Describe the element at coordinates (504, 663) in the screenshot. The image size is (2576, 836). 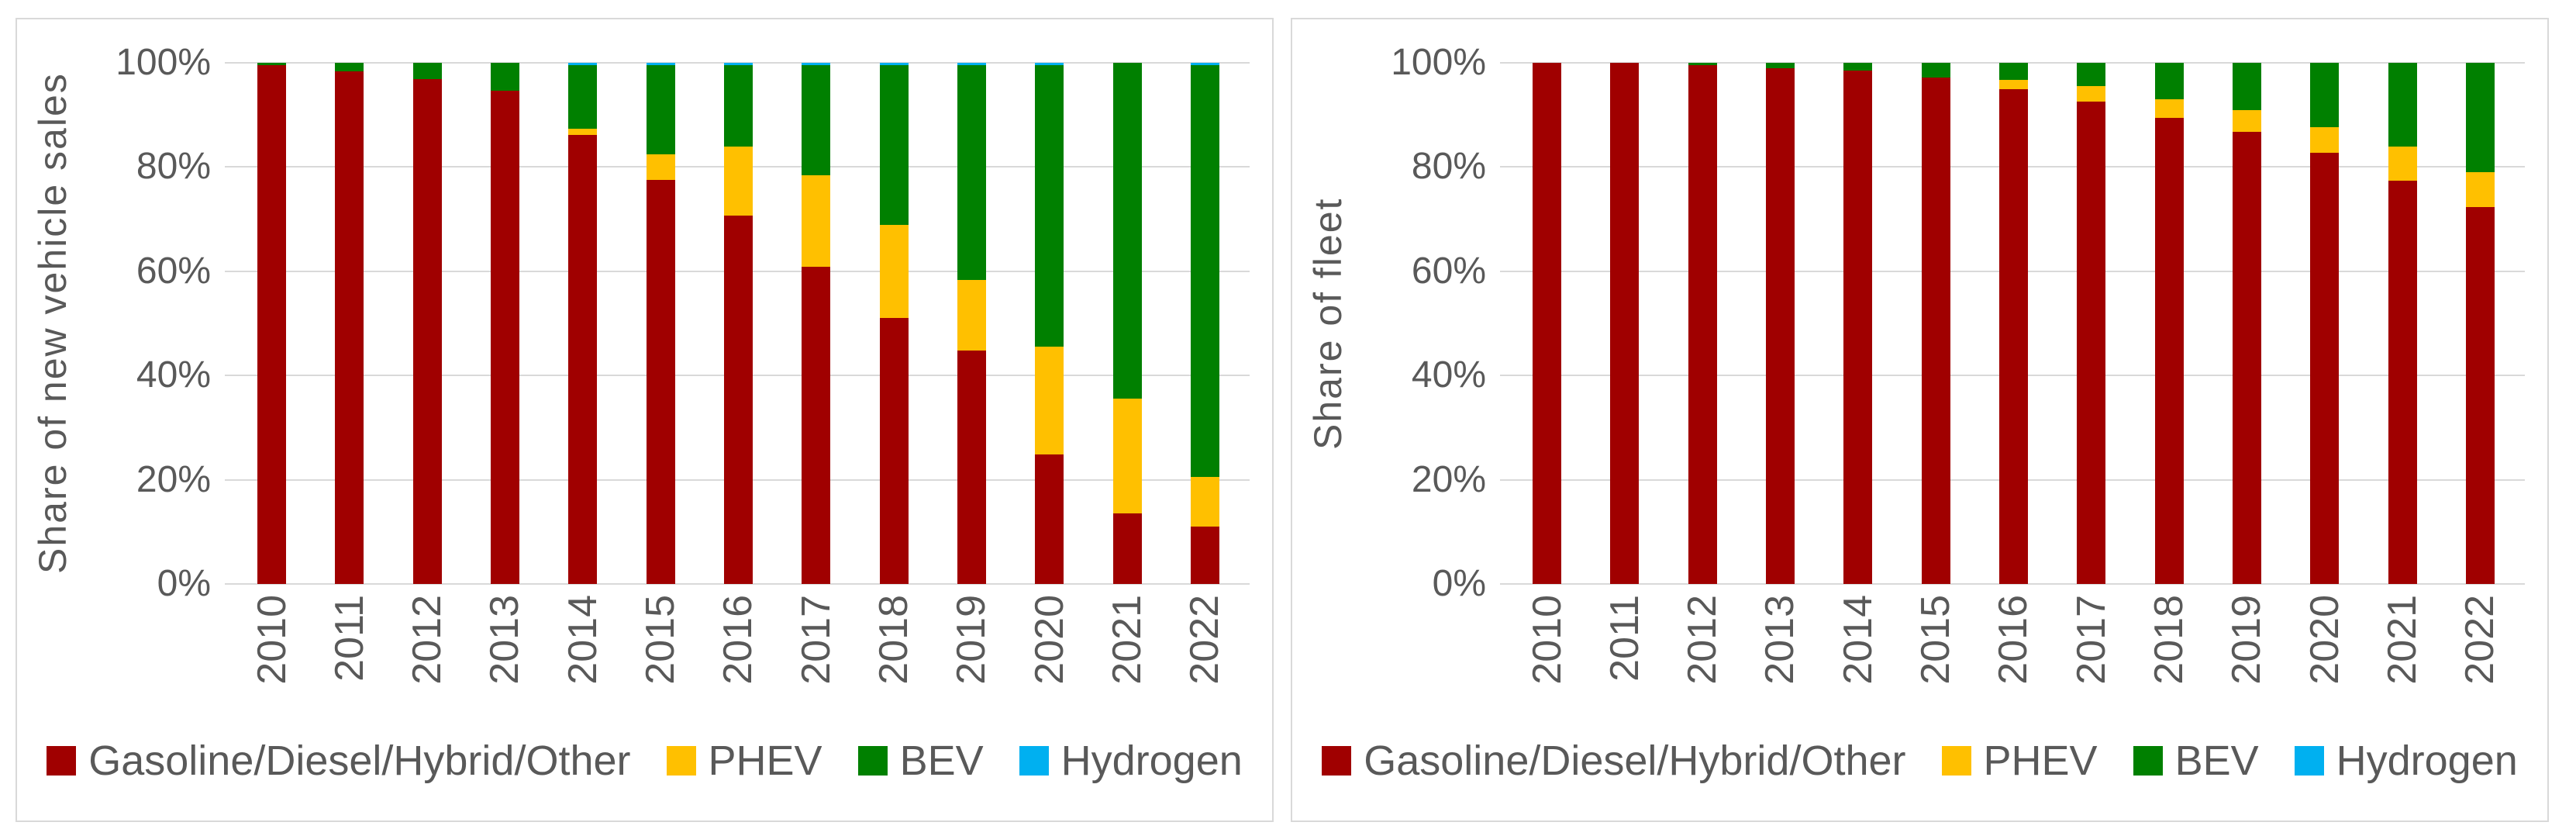
I see `x-tick-cell: 2013` at that location.